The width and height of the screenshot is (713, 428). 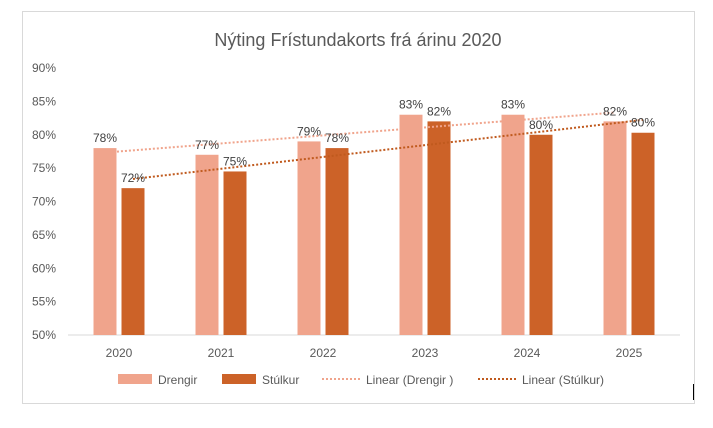 I want to click on bar-stúlkur-2024, so click(x=541, y=234).